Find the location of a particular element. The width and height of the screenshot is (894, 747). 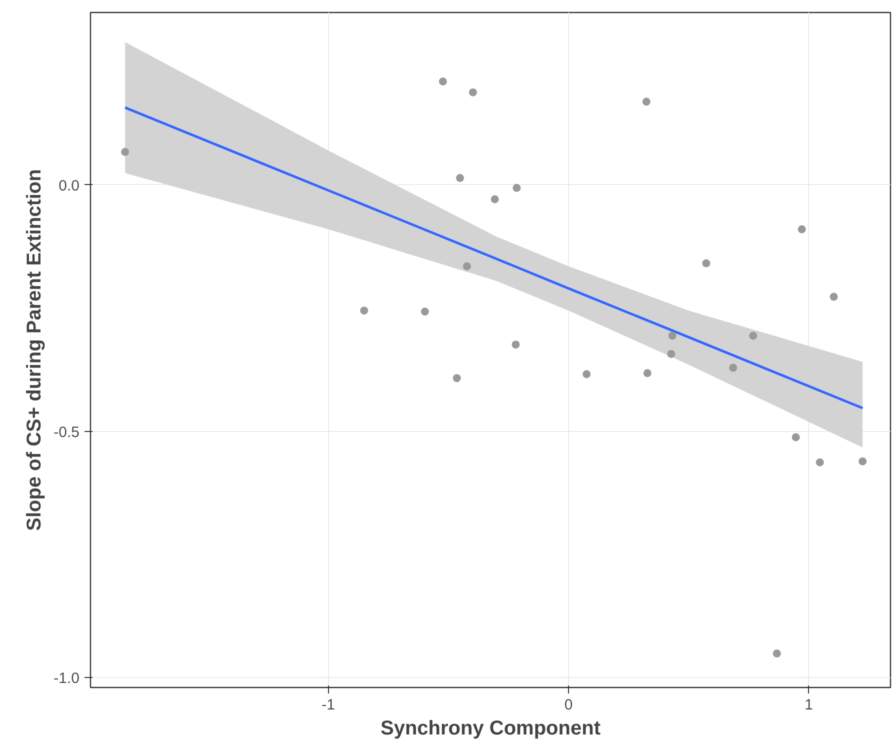

x-axis-title: Synchrony Component is located at coordinates (490, 729).